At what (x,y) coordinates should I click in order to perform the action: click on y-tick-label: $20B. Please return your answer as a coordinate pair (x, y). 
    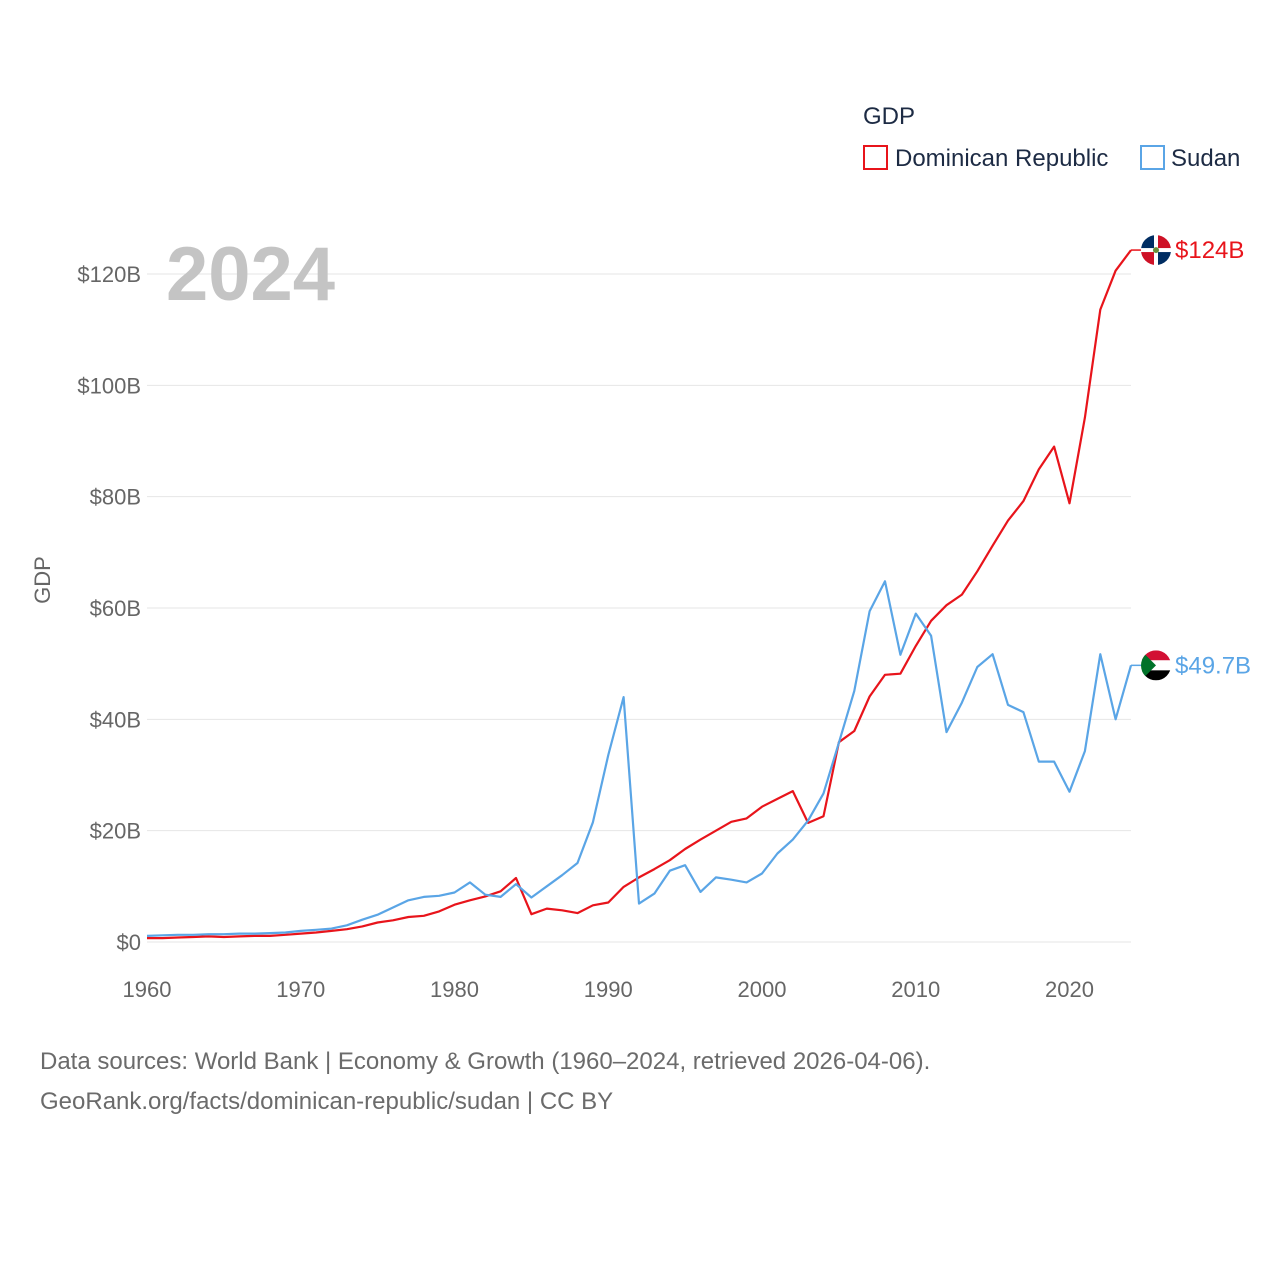
    Looking at the image, I should click on (115, 831).